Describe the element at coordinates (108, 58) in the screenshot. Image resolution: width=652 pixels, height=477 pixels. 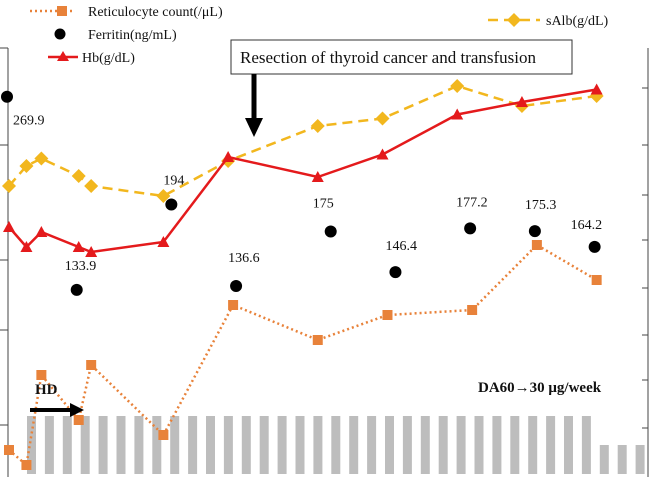
I see `legend-label-hb: Hb(g/dL)` at that location.